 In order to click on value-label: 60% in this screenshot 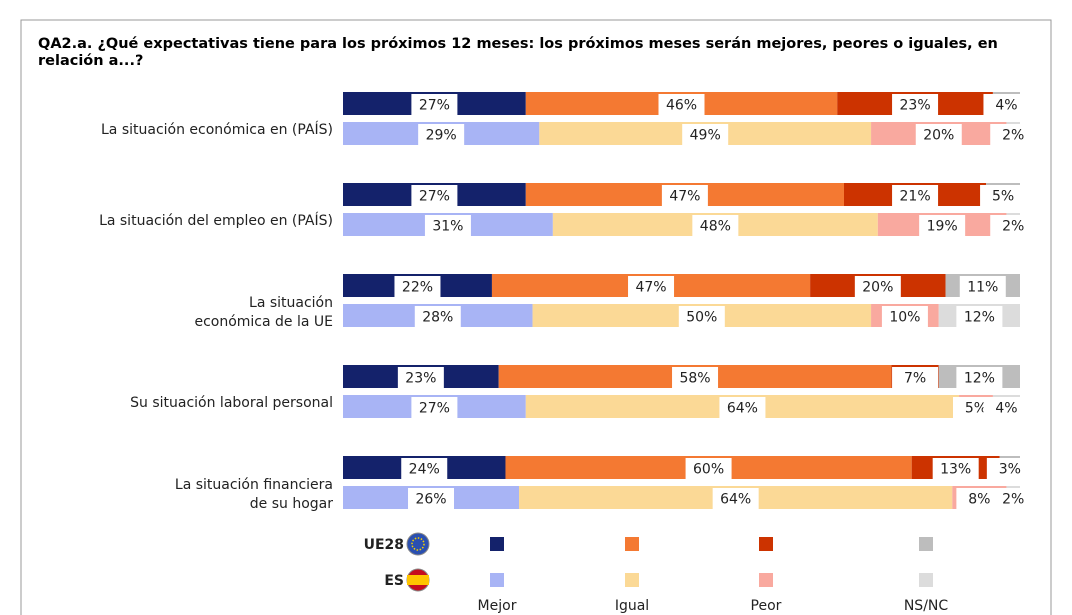, I will do `click(708, 470)`.